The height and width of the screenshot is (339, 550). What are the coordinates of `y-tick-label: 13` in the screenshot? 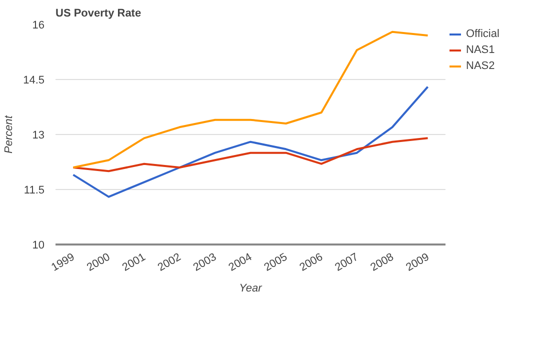 It's located at (38, 136).